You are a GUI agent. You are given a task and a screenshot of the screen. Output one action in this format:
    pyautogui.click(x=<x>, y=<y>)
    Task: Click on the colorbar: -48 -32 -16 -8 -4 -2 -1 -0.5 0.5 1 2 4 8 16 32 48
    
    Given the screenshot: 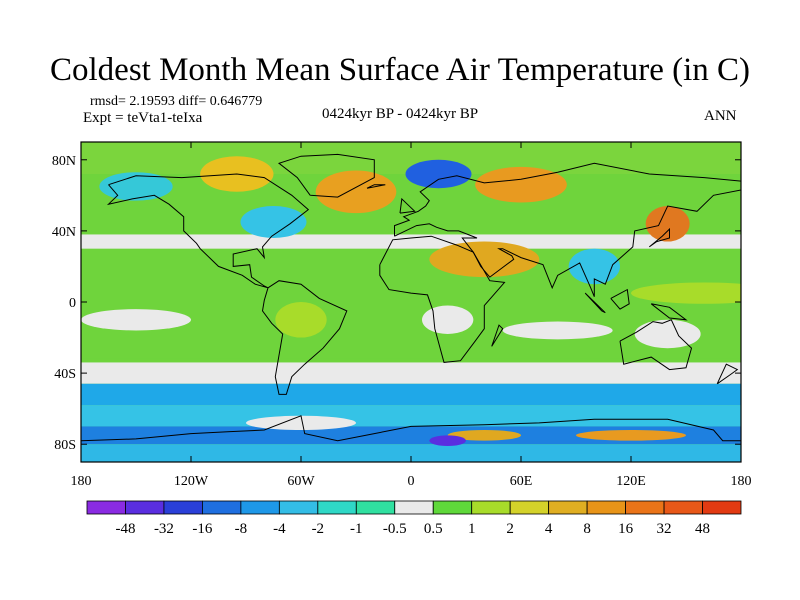 What is the action you would take?
    pyautogui.click(x=414, y=518)
    